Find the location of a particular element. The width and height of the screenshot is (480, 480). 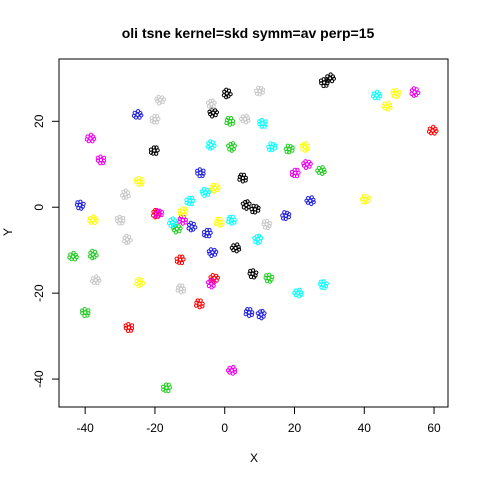

x-axis: -40 -20 0 20 40 60 is located at coordinates (258, 421).